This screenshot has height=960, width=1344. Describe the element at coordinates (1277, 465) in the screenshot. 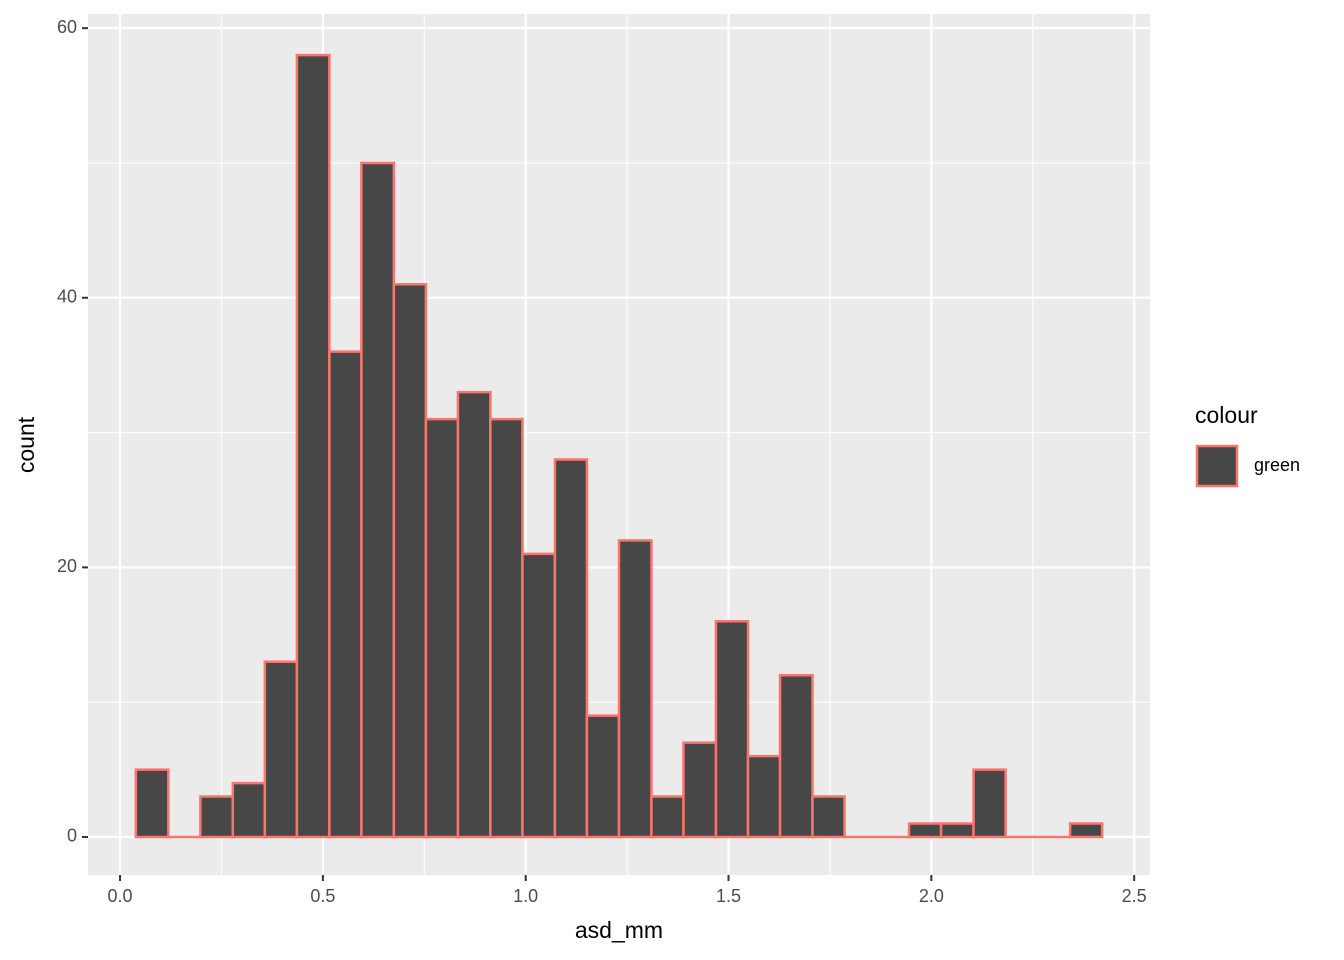

I see `legend-label: green` at that location.